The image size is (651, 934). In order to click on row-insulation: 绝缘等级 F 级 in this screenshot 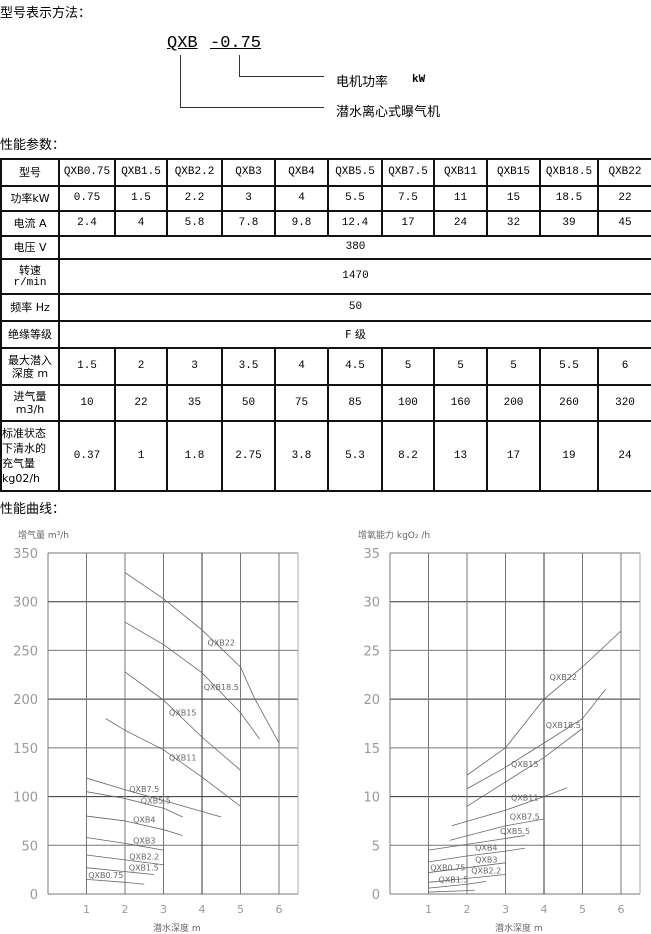, I will do `click(325, 334)`.